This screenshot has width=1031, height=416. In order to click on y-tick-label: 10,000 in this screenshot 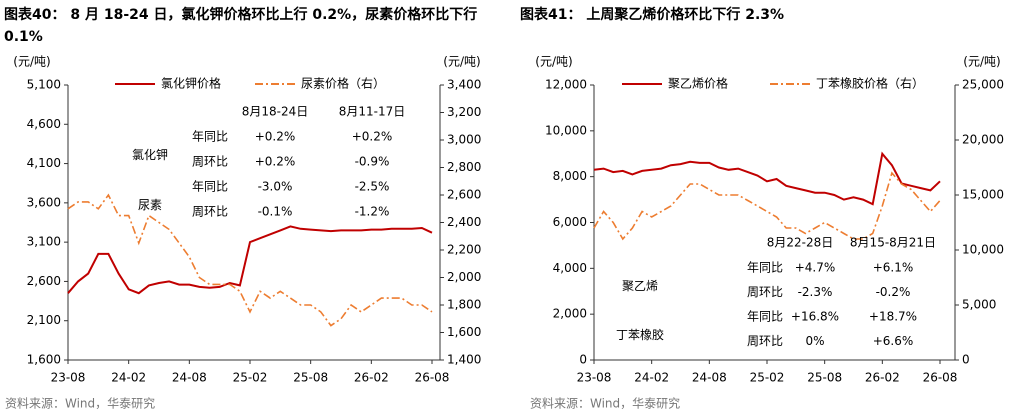, I will do `click(566, 130)`.